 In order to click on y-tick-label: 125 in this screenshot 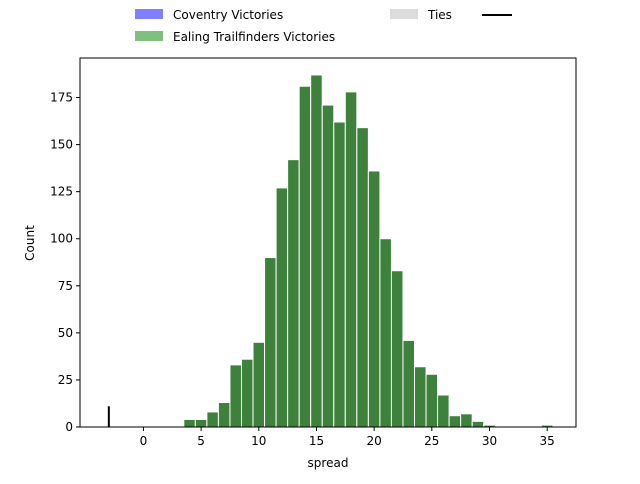, I will do `click(61, 192)`.